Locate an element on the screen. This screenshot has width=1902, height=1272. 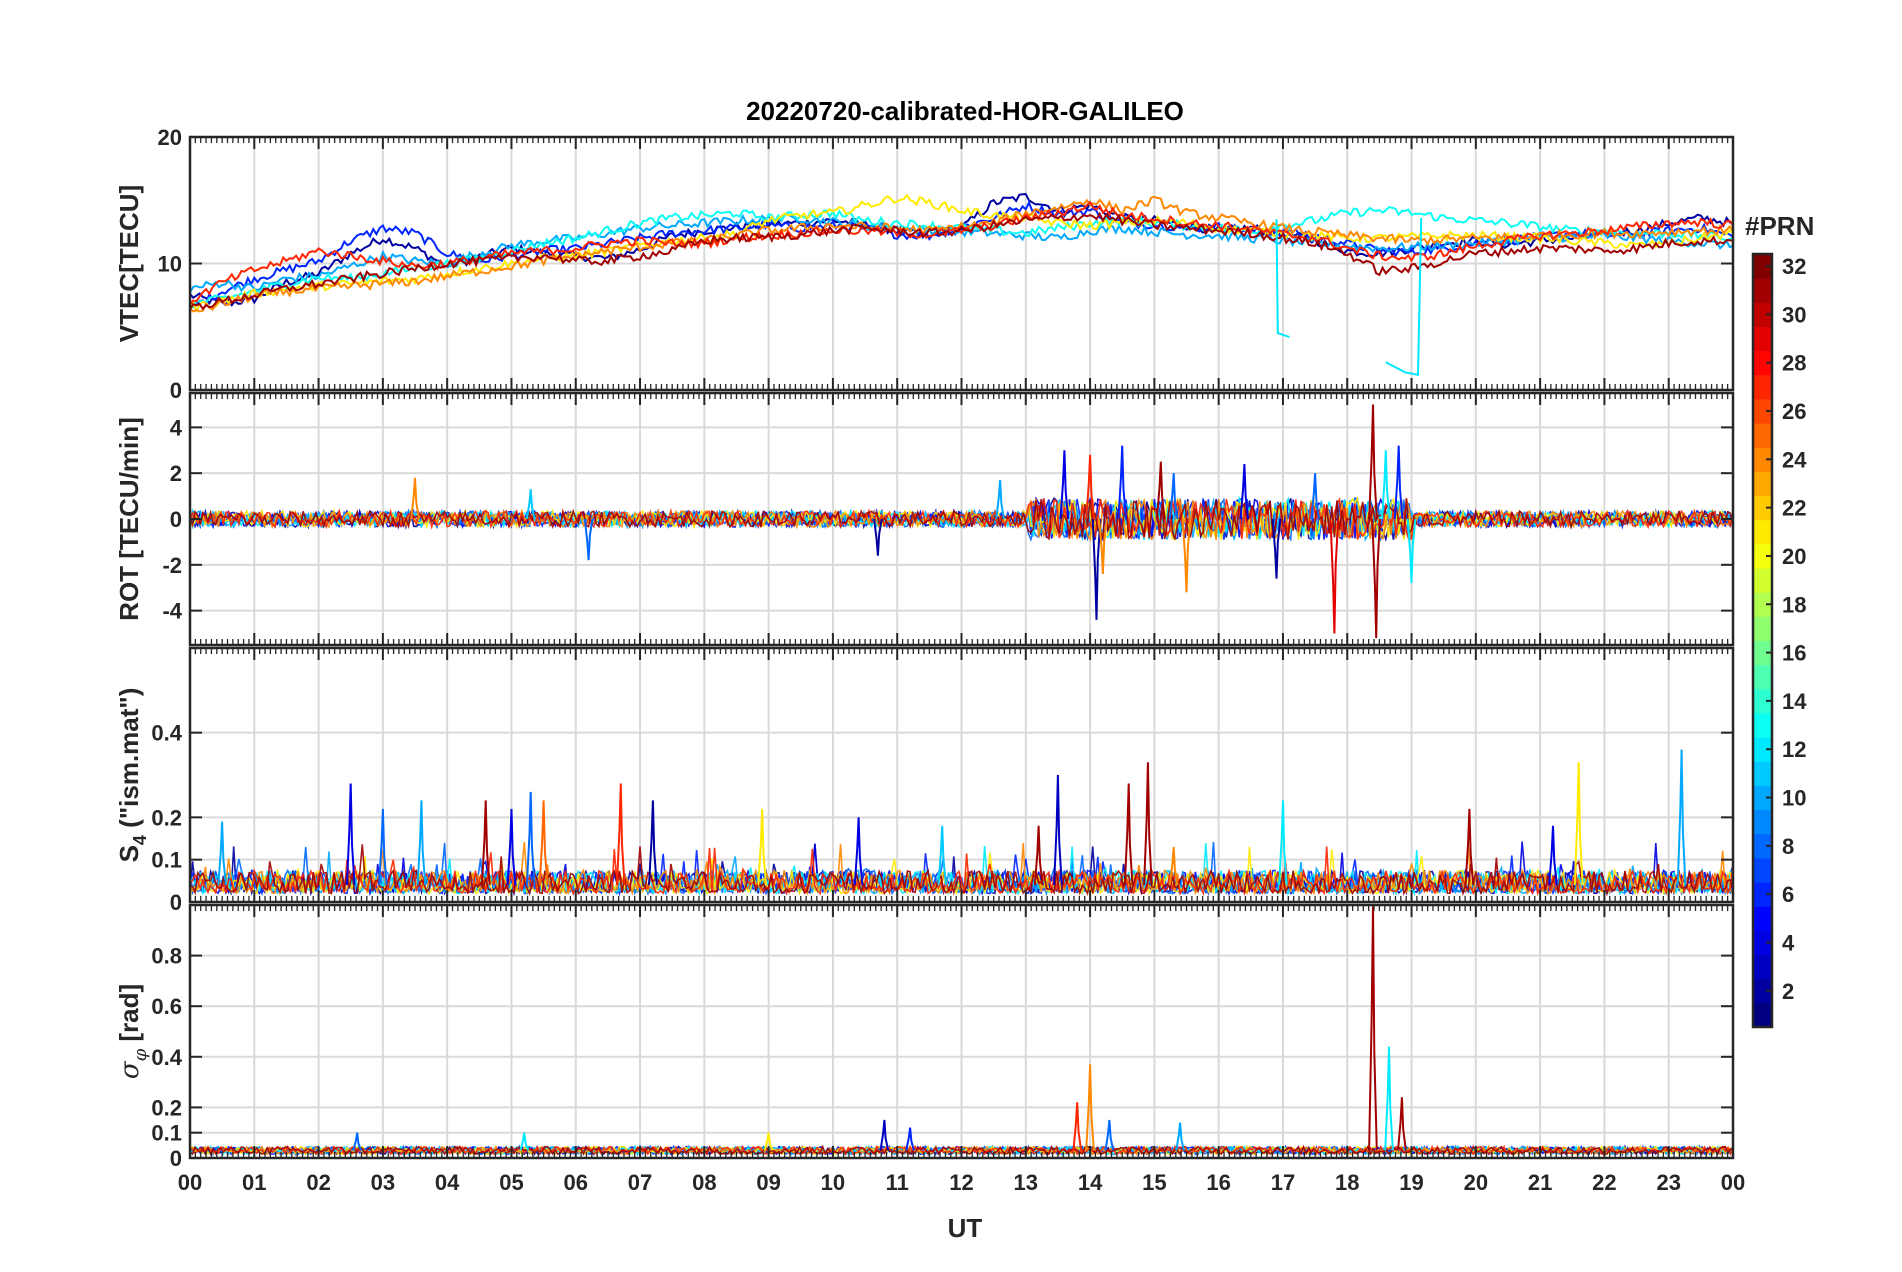
x-tick-label: 15 is located at coordinates (1154, 1182).